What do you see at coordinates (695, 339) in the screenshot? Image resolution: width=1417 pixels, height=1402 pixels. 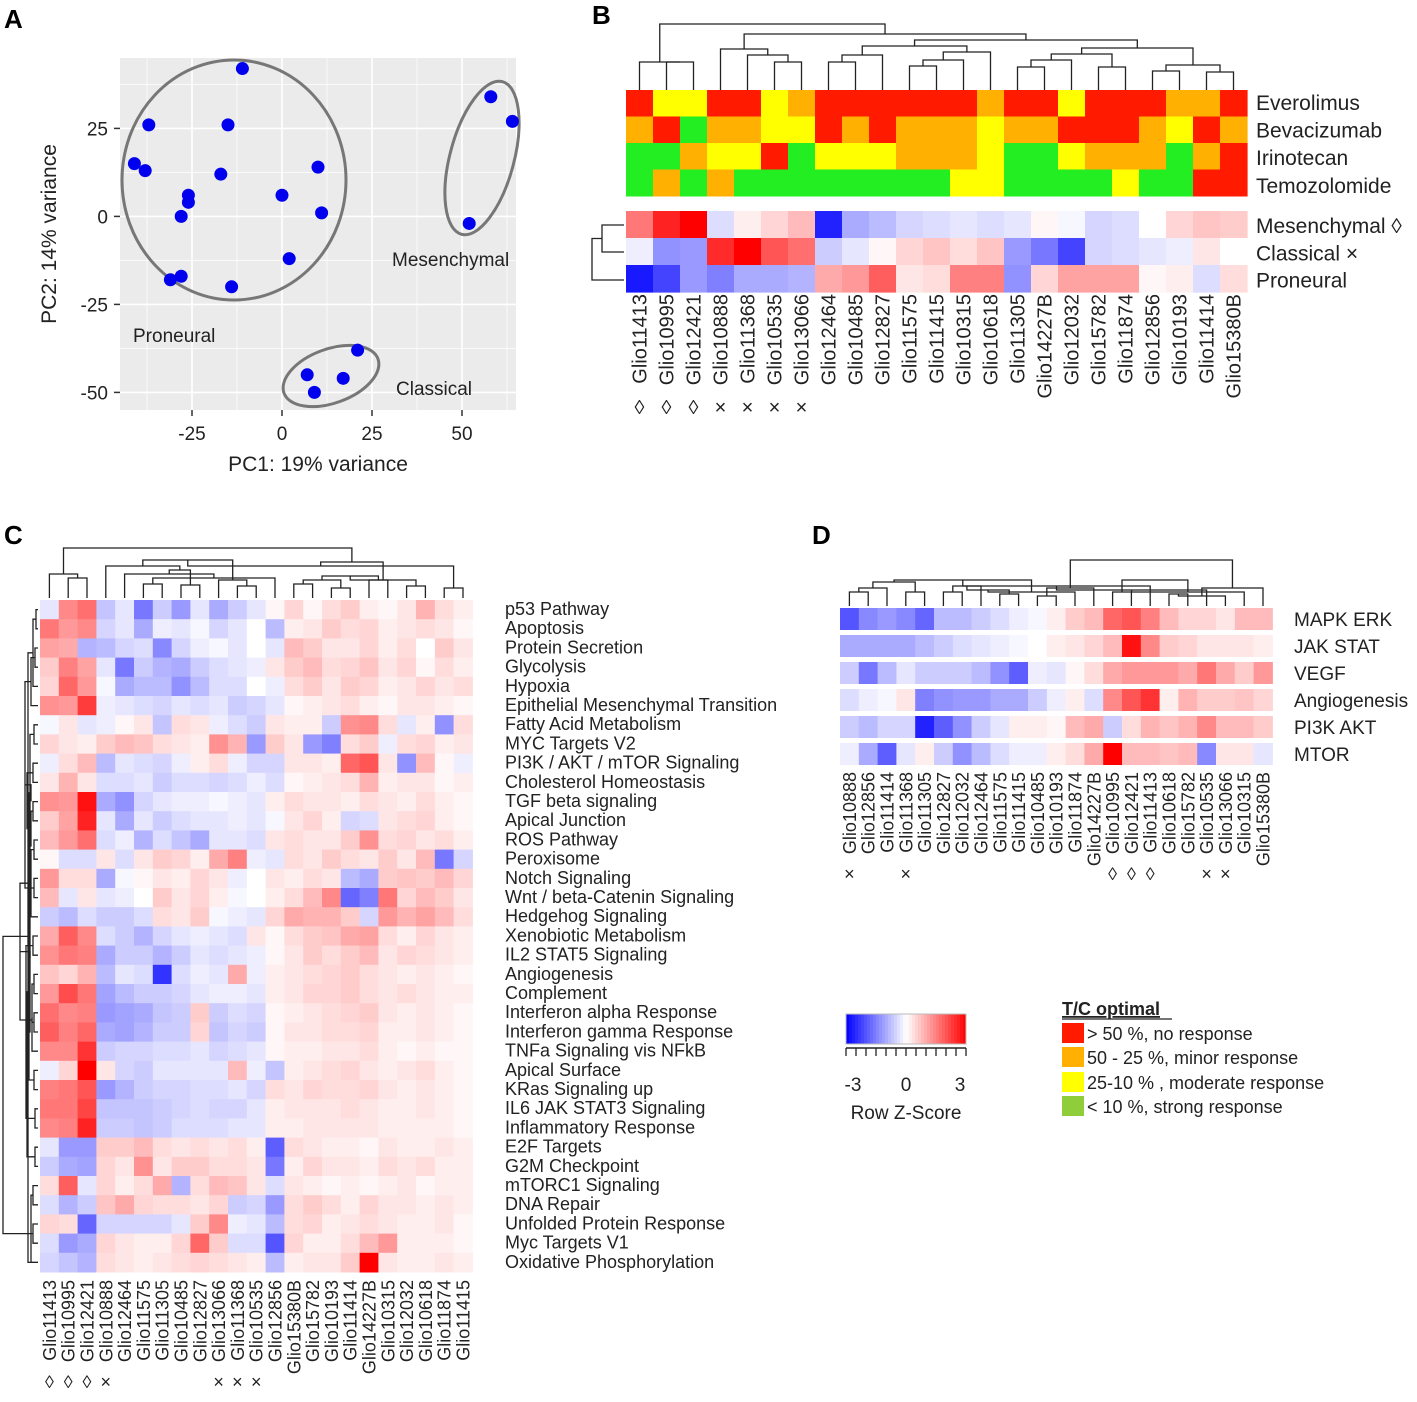 I see `b-column-label: Glio12421` at bounding box center [695, 339].